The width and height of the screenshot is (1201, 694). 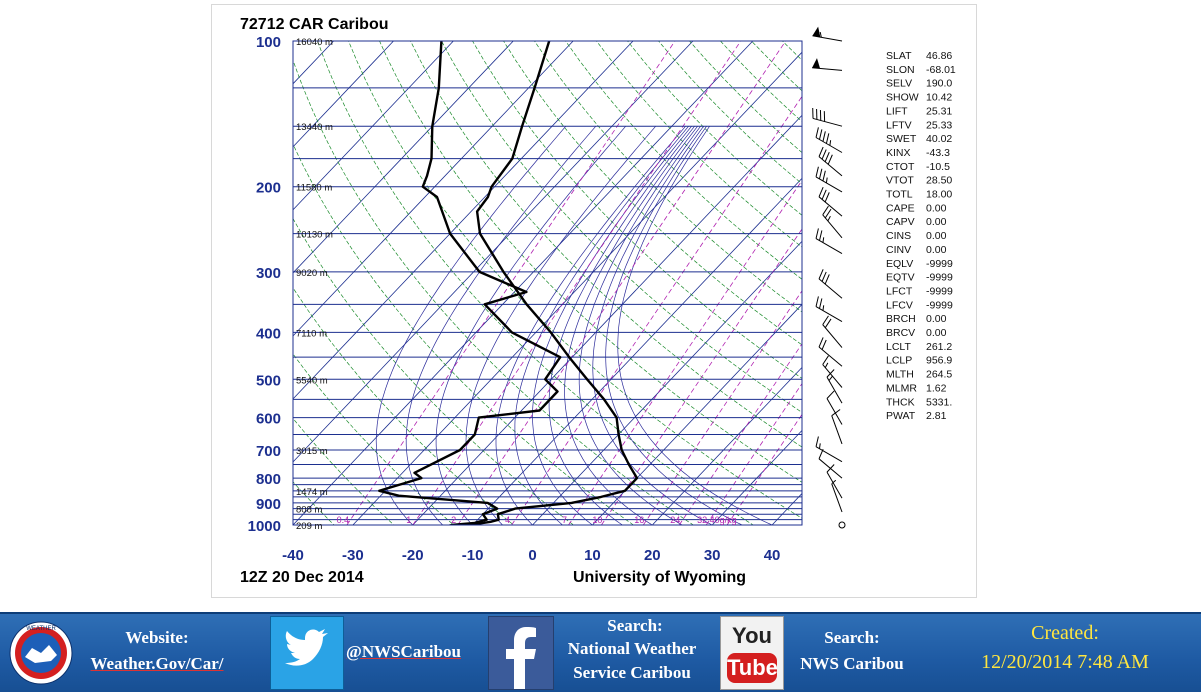 What do you see at coordinates (311, 333) in the screenshot?
I see `height-label: 7110 m` at bounding box center [311, 333].